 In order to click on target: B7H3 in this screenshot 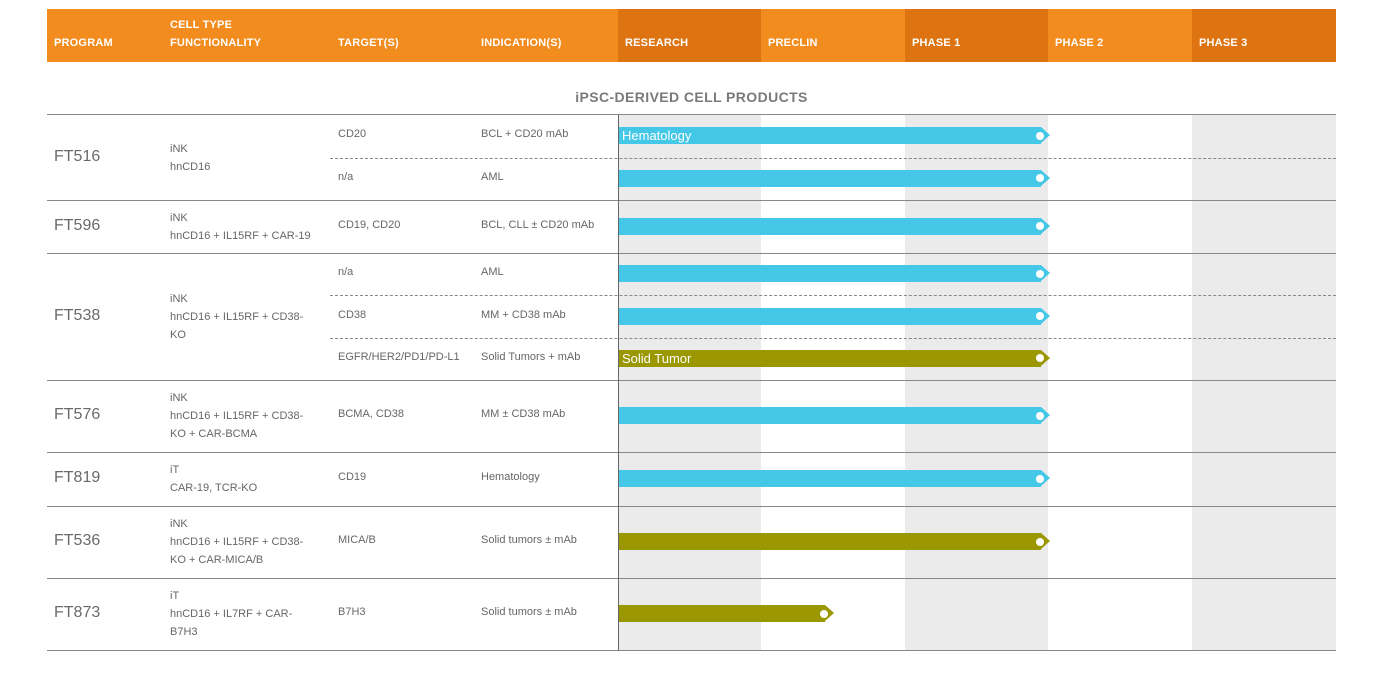, I will do `click(352, 612)`.